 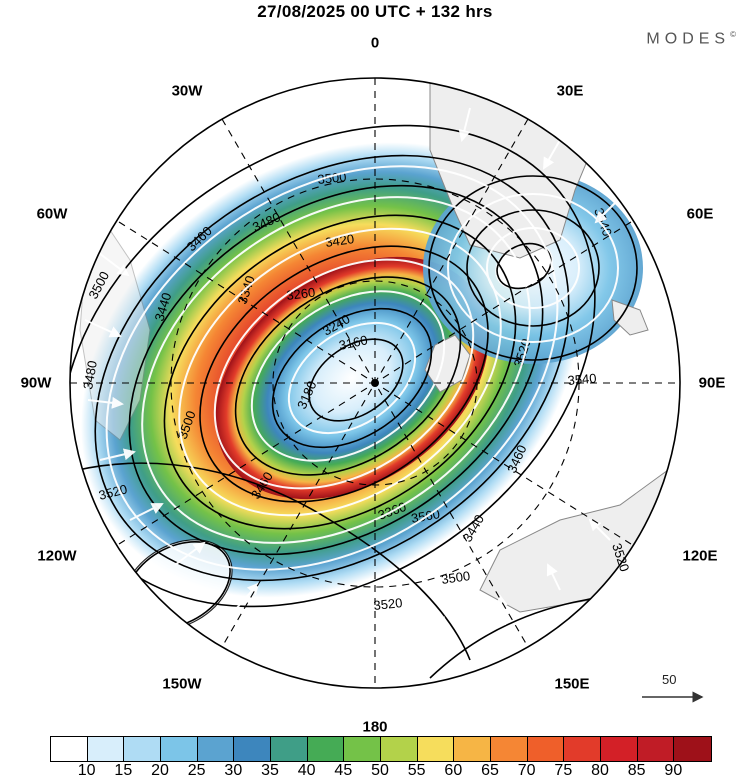 What do you see at coordinates (490, 770) in the screenshot?
I see `colorbar-tick: 65` at bounding box center [490, 770].